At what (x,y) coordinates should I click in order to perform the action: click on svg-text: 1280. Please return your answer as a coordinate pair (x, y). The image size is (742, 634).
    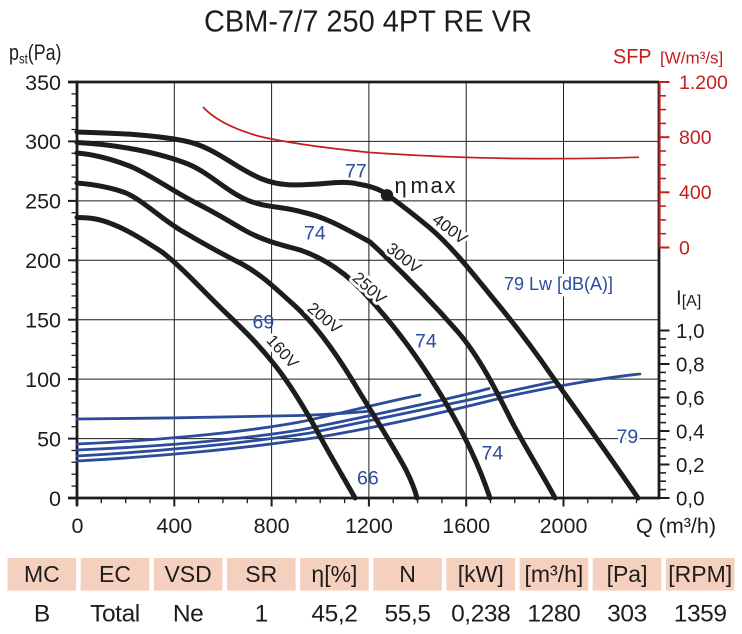
    Looking at the image, I should click on (553, 614).